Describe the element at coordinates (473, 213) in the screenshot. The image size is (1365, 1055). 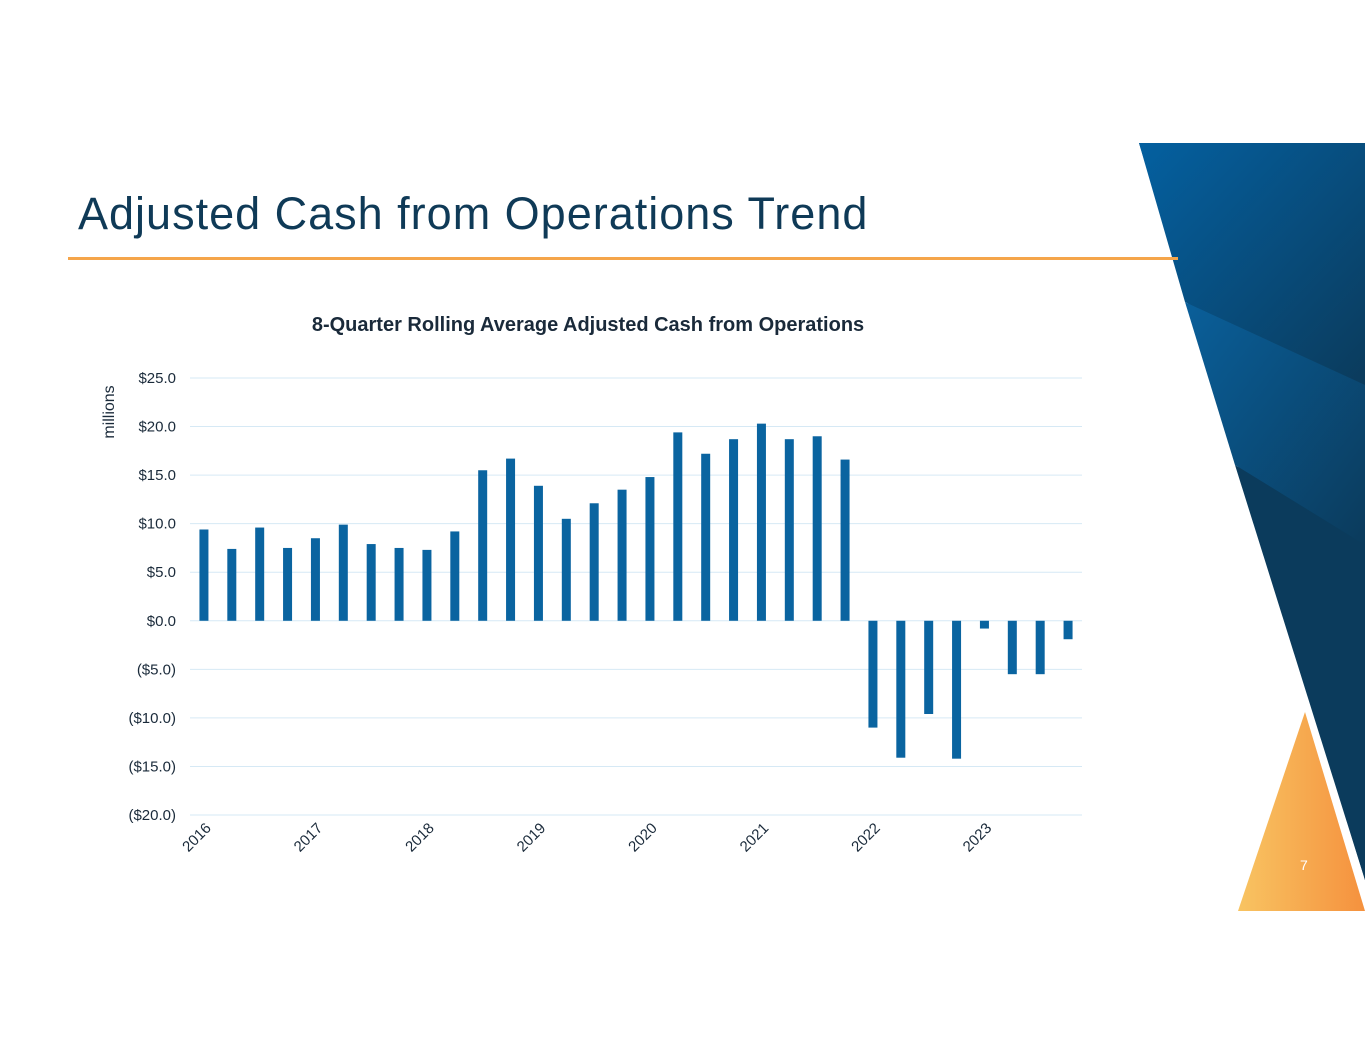
I see `page-title: Adjusted Cash from Operations Trend` at that location.